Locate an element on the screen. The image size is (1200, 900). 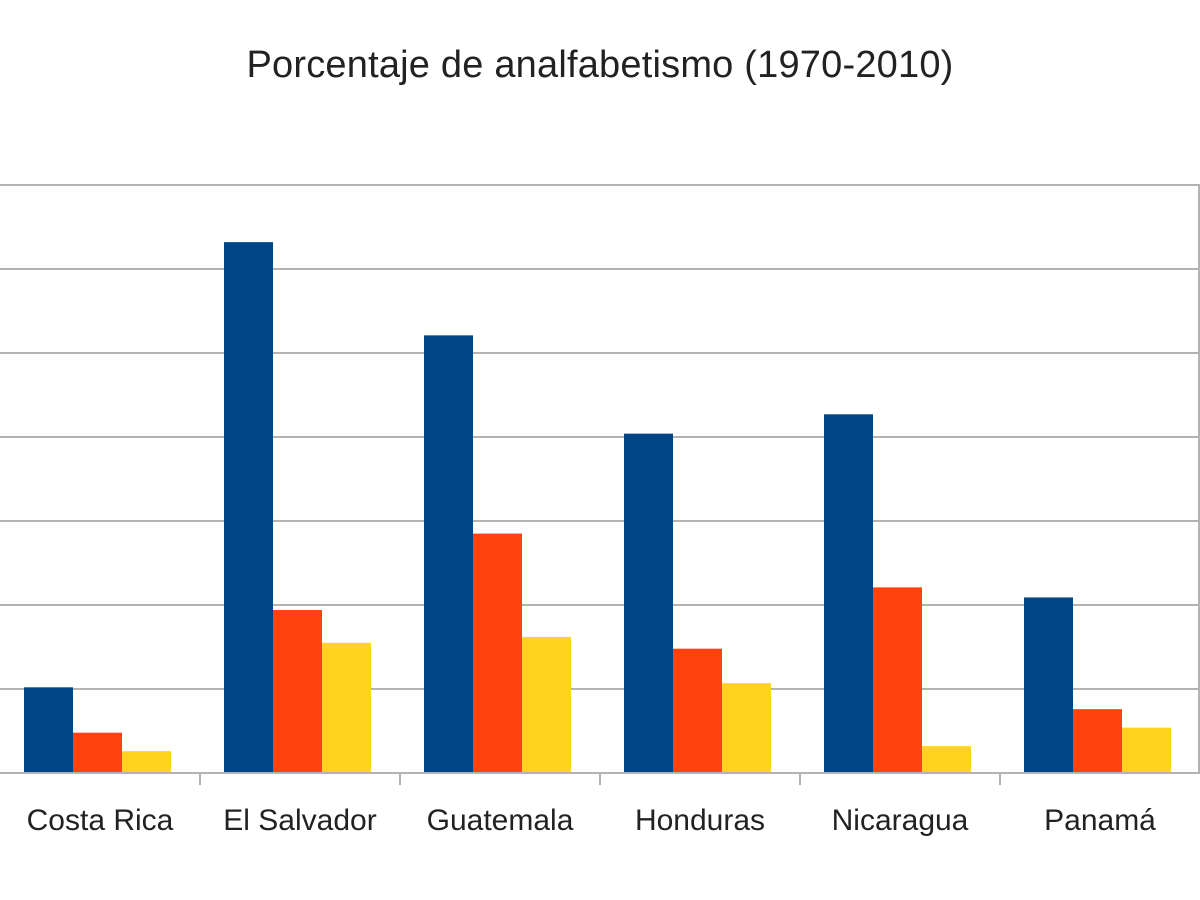
x-tick-label: Guatemala is located at coordinates (500, 820).